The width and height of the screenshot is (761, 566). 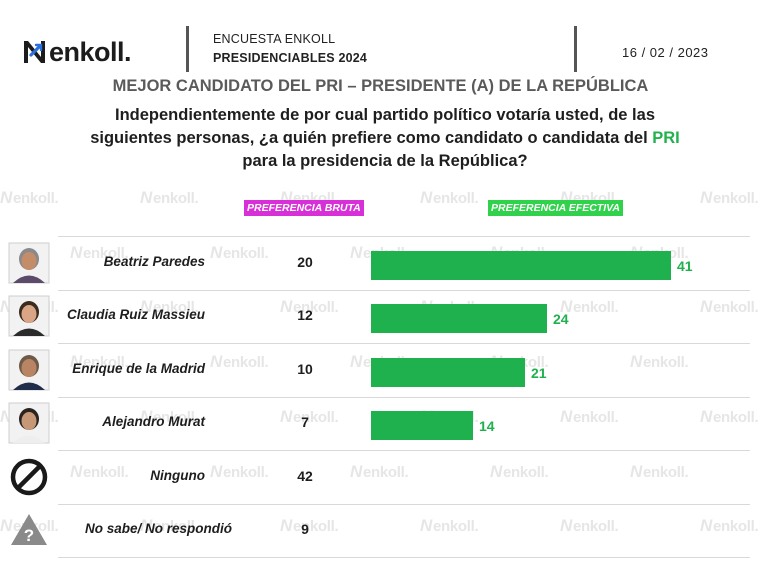 I want to click on candidate-label: No sabe/ No respondió, so click(x=158, y=529).